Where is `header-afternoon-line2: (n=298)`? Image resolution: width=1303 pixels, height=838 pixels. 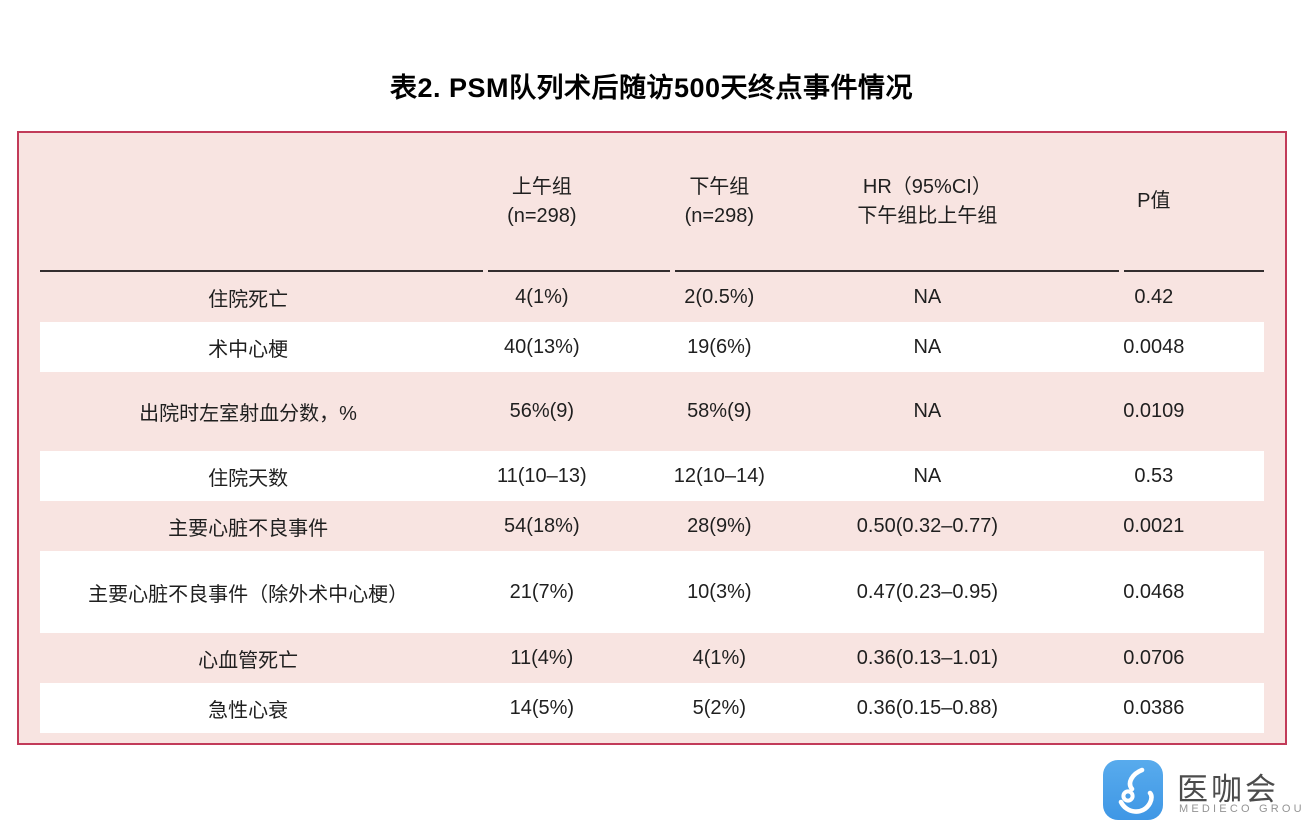
header-afternoon-line2: (n=298) is located at coordinates (719, 215).